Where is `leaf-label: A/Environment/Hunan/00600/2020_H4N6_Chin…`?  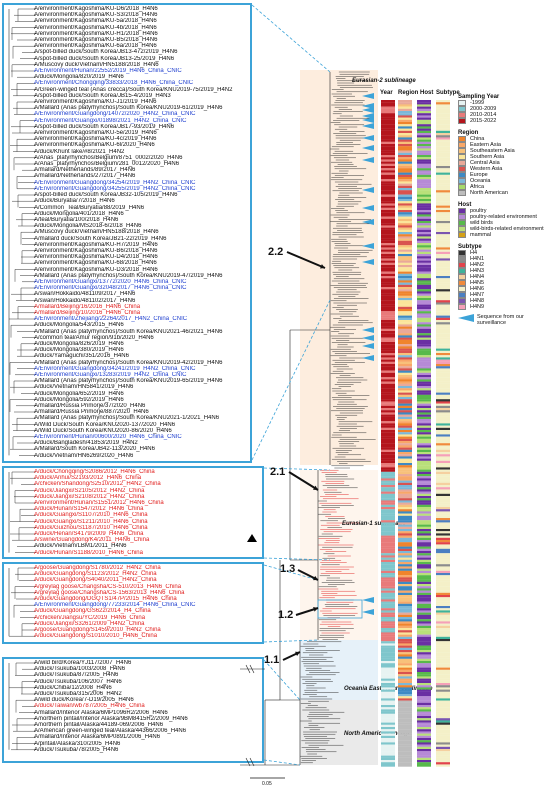
leaf-label: A/Environment/Hunan/00600/2020_H4N6_Chin… is located at coordinates (108, 437).